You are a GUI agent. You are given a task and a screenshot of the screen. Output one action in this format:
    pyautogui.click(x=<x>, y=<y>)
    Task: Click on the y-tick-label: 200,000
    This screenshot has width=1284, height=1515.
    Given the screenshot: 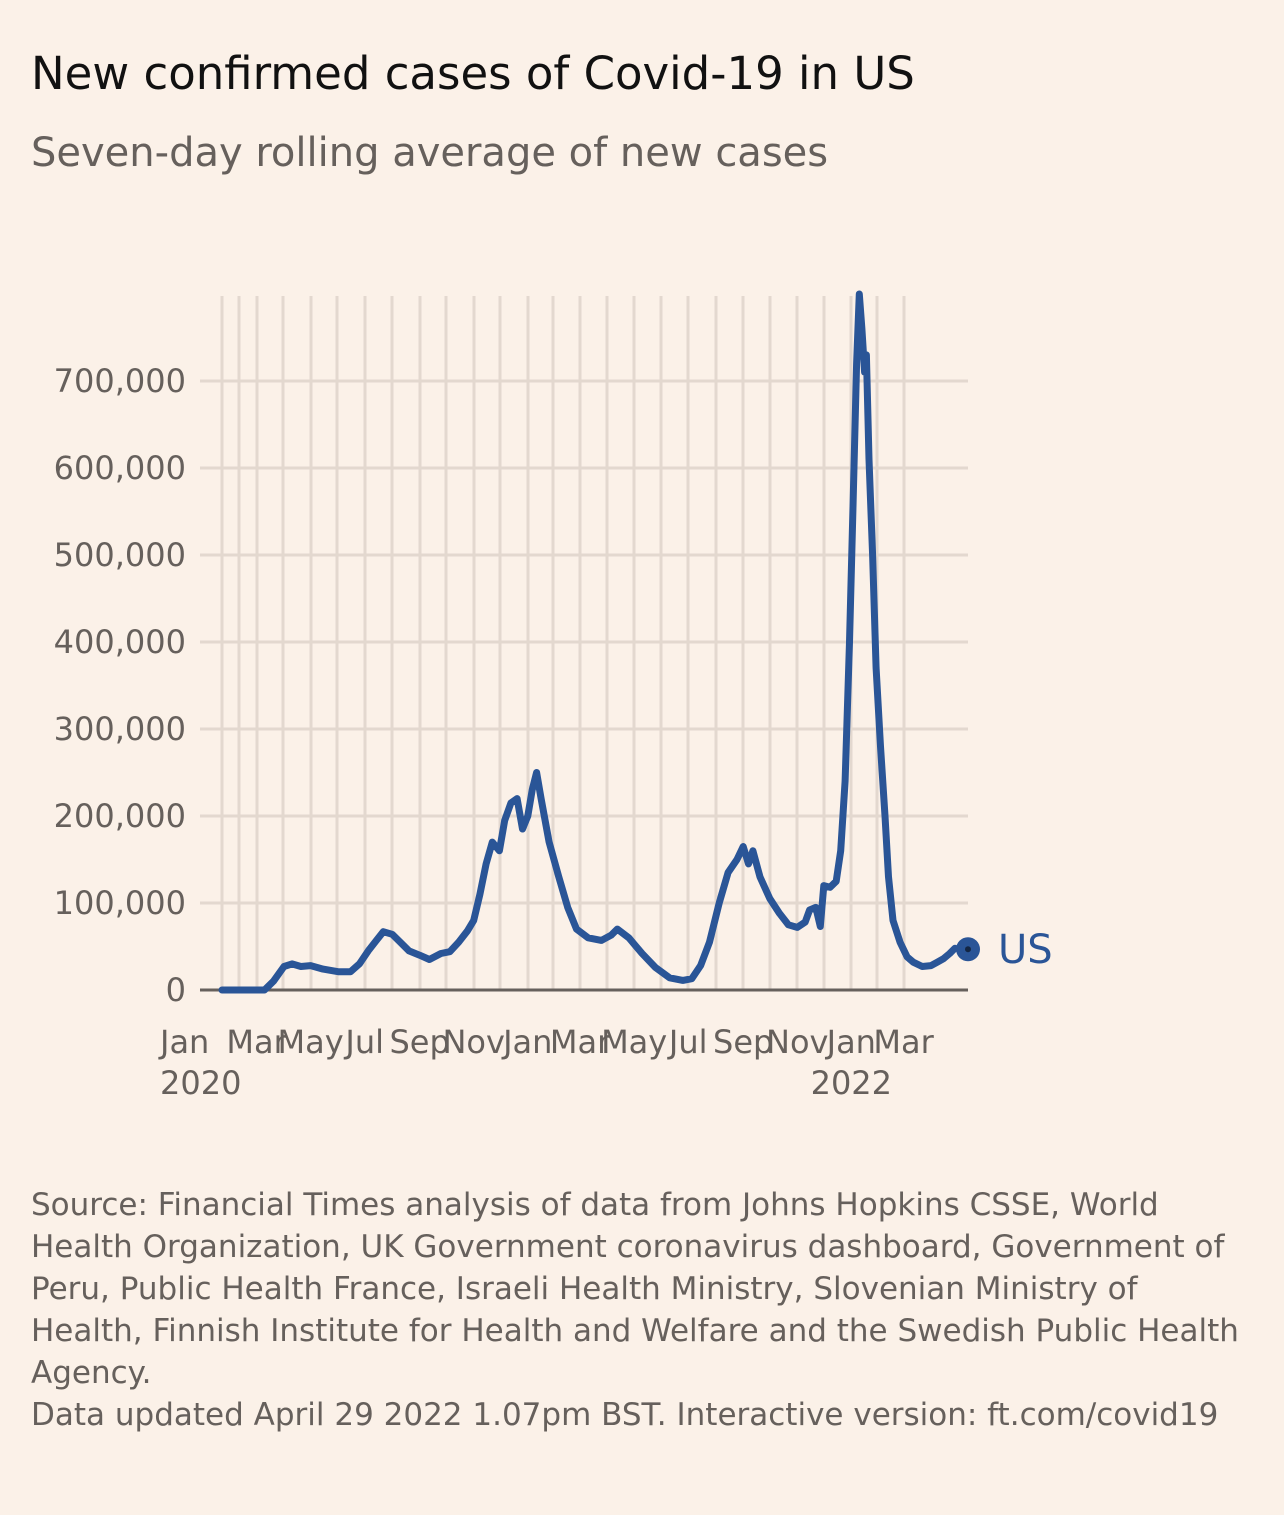 What is the action you would take?
    pyautogui.click(x=120, y=816)
    